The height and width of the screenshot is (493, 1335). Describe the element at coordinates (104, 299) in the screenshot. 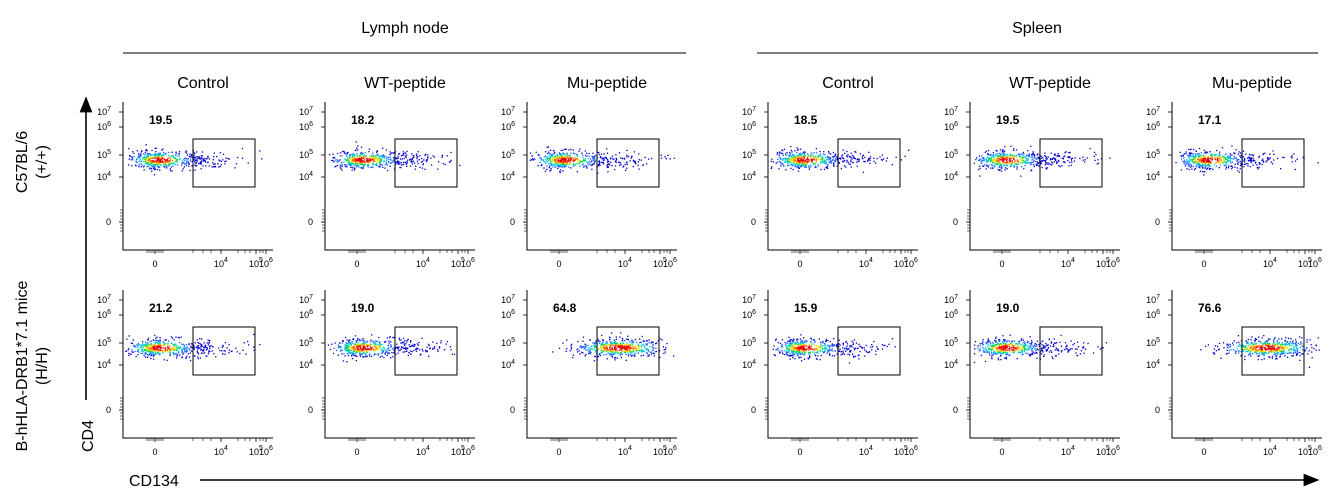

I see `y-tick-label: 10⁷` at that location.